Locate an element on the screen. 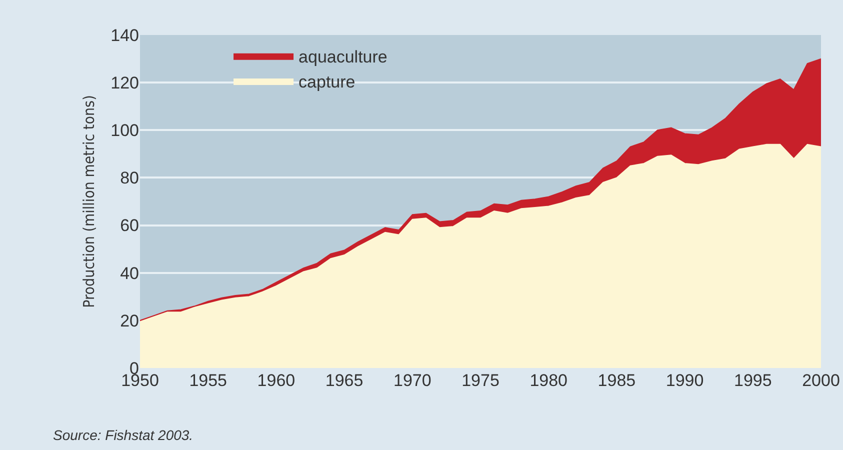 The image size is (843, 450). x-tick-label: 1955 is located at coordinates (208, 380).